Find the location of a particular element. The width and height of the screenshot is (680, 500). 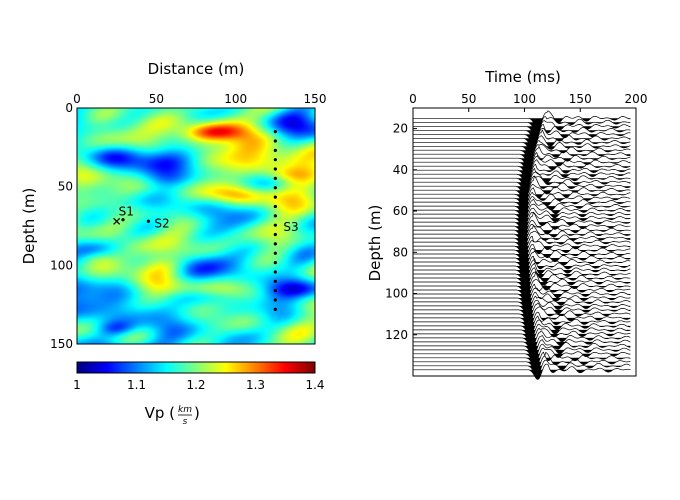

velocity-y-tick-label: 50 is located at coordinates (65, 187).